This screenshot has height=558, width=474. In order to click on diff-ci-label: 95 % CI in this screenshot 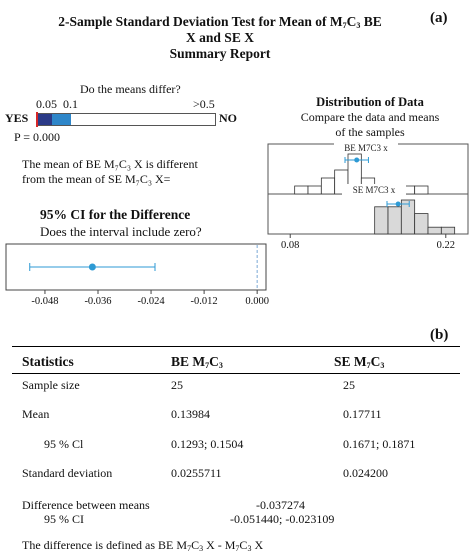, I will do `click(64, 519)`.